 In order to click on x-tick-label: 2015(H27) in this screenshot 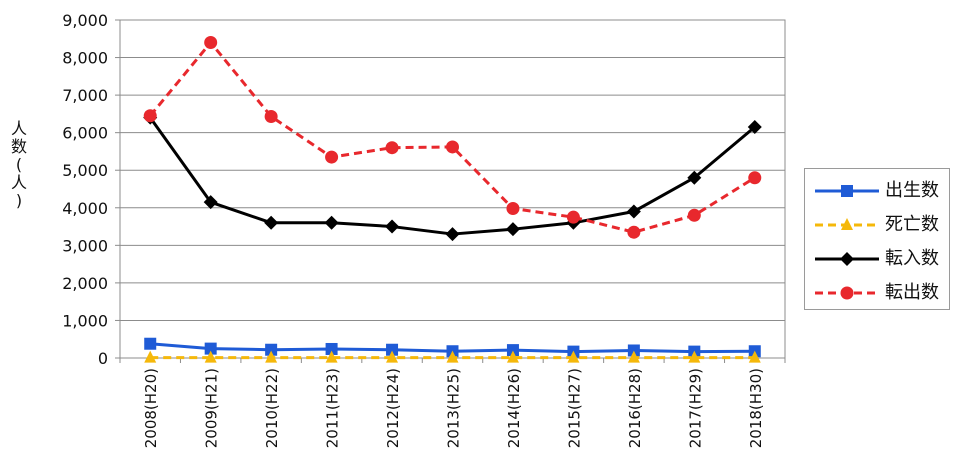, I will do `click(574, 408)`.